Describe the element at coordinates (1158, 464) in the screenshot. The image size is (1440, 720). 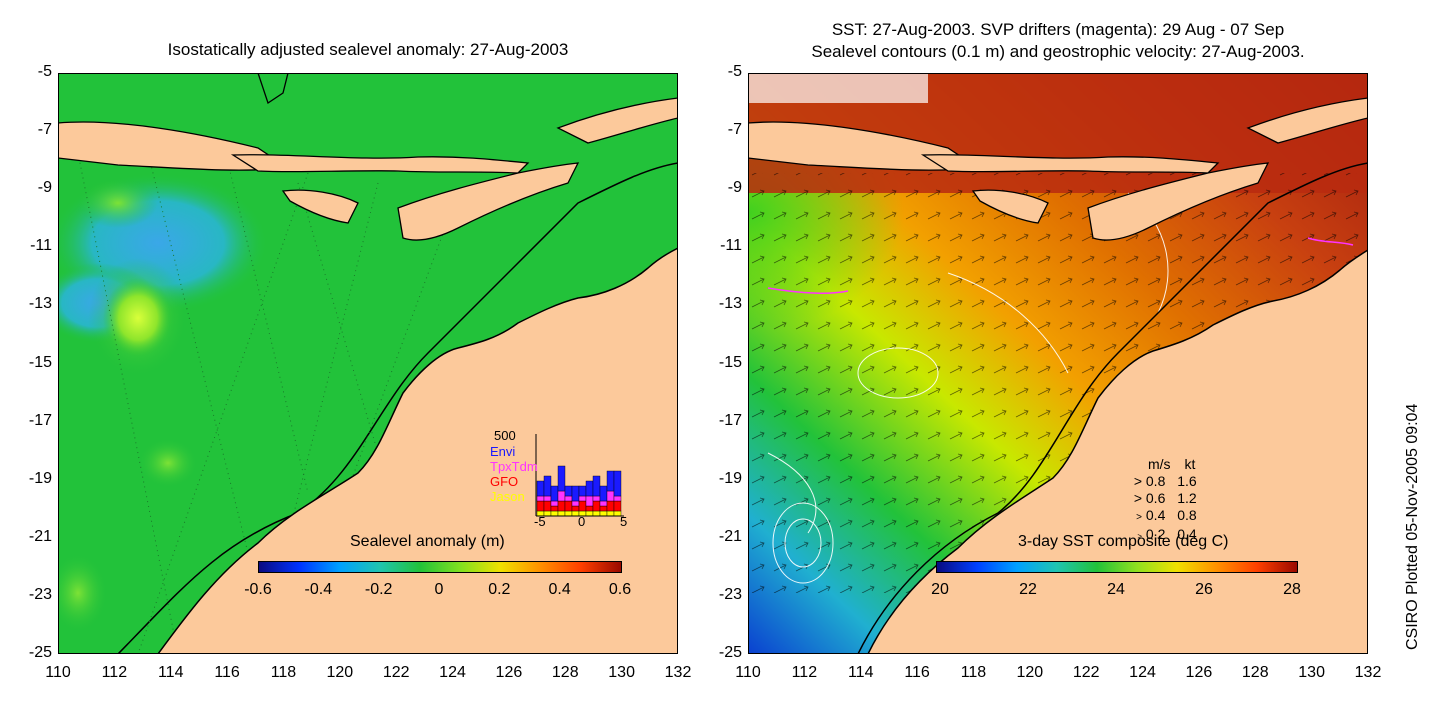
I see `speed-legend-header: m/s kt` at that location.